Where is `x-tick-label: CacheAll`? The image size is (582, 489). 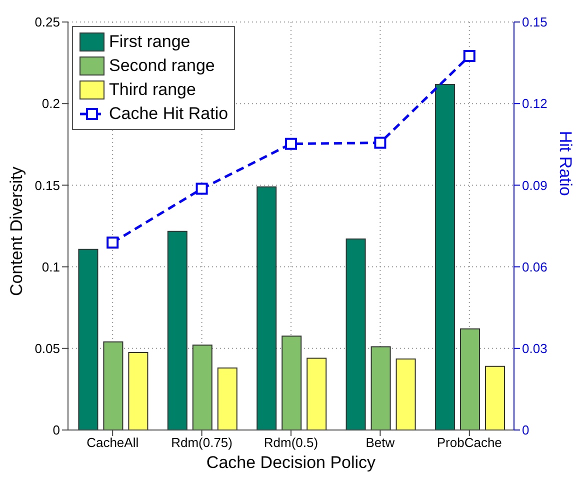
x-tick-label: CacheAll is located at coordinates (112, 442).